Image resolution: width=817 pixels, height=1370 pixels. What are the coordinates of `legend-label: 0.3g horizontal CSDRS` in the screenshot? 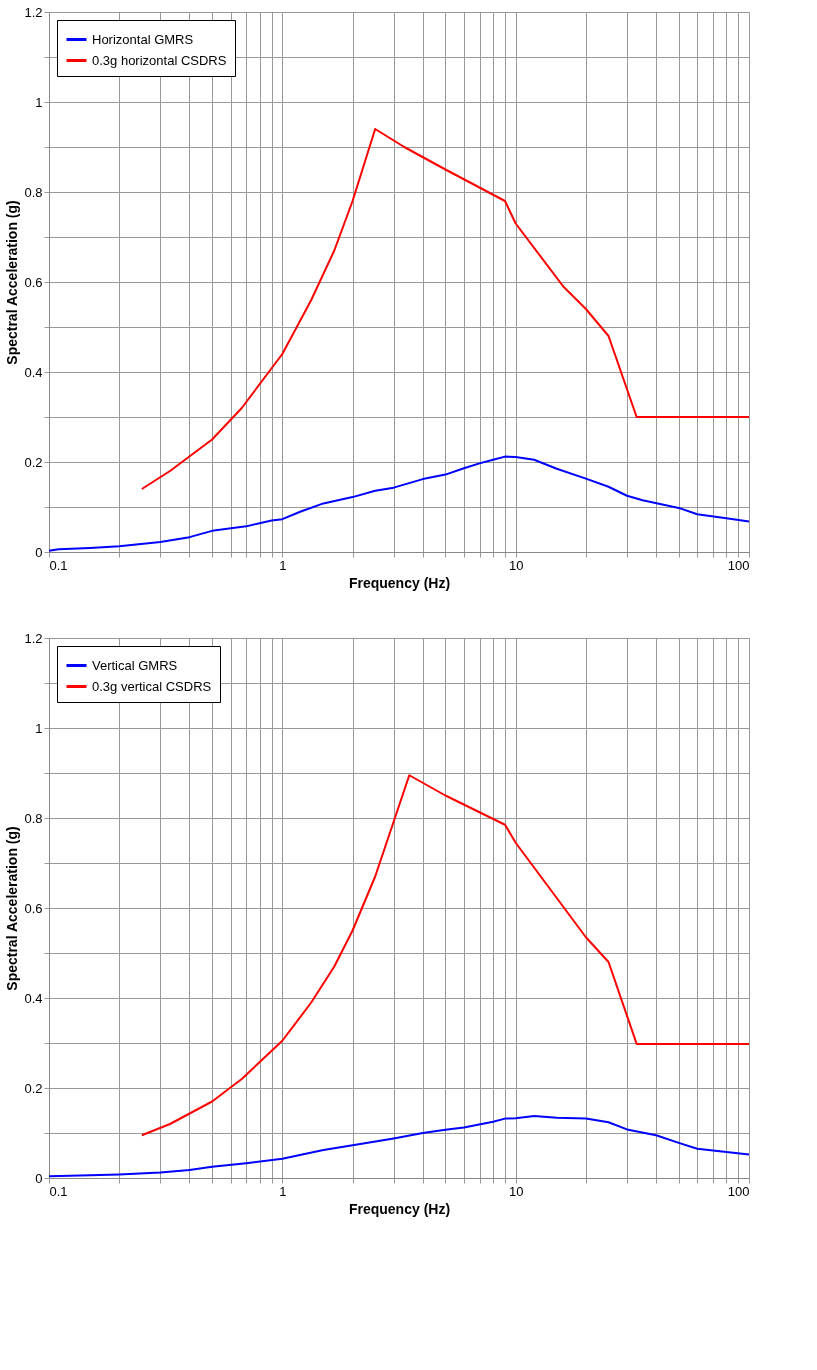 It's located at (159, 60).